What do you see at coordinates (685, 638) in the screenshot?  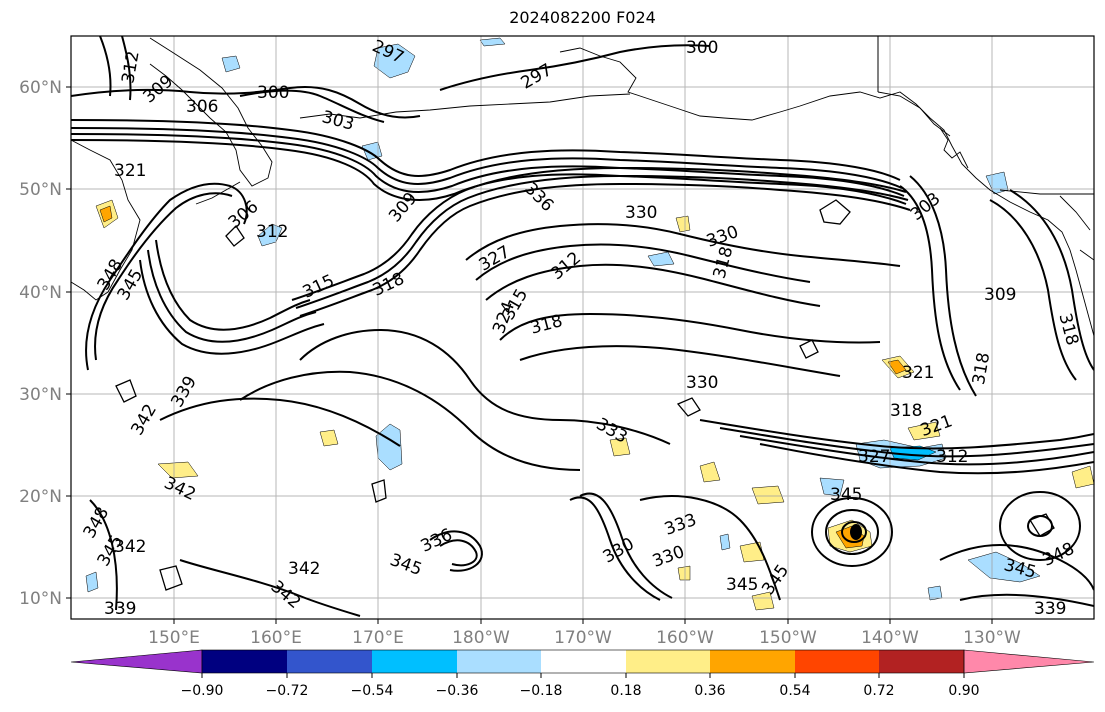 I see `lon-label: 160°W` at bounding box center [685, 638].